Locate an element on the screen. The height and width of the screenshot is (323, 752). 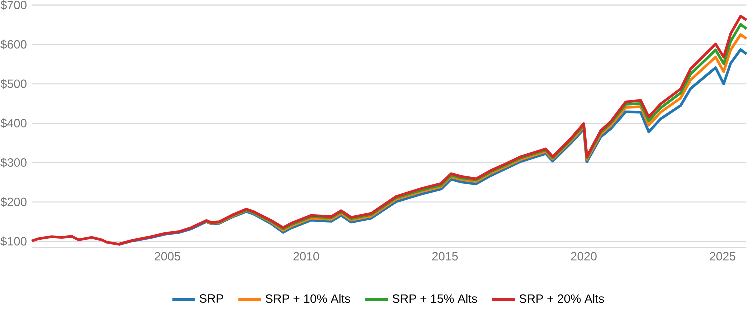
y-tick-label: $400 is located at coordinates (13, 123).